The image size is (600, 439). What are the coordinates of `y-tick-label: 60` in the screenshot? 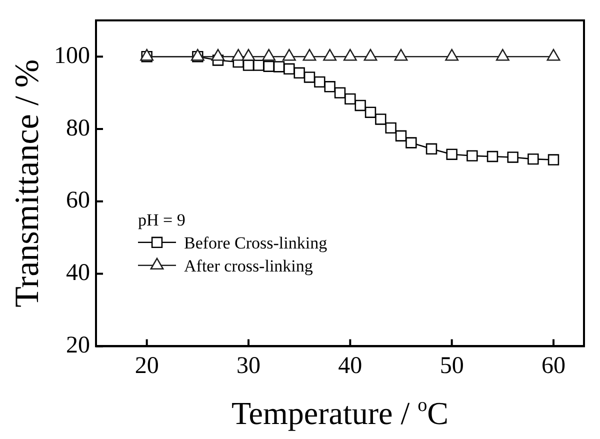 It's located at (78, 201).